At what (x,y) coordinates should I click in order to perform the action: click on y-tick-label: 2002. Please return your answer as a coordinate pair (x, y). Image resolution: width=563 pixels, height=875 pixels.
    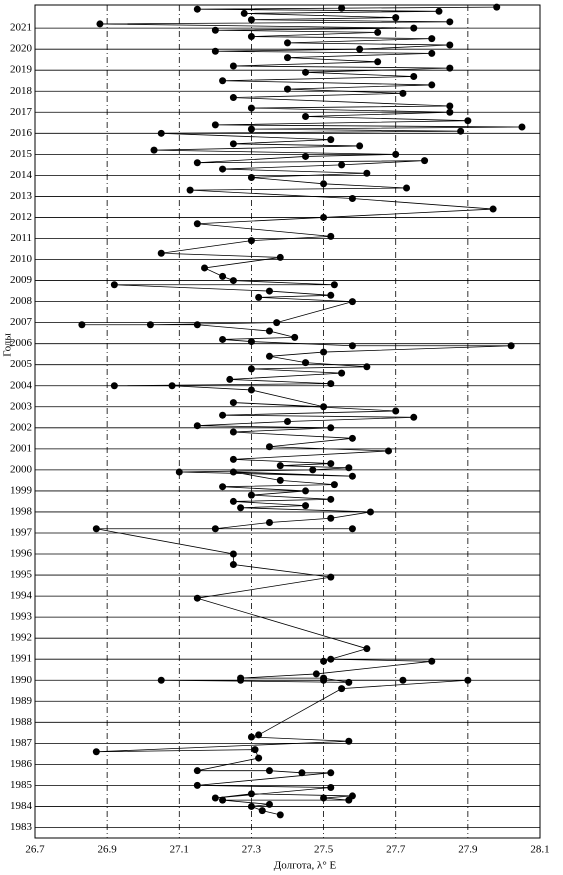
    Looking at the image, I should click on (21, 427).